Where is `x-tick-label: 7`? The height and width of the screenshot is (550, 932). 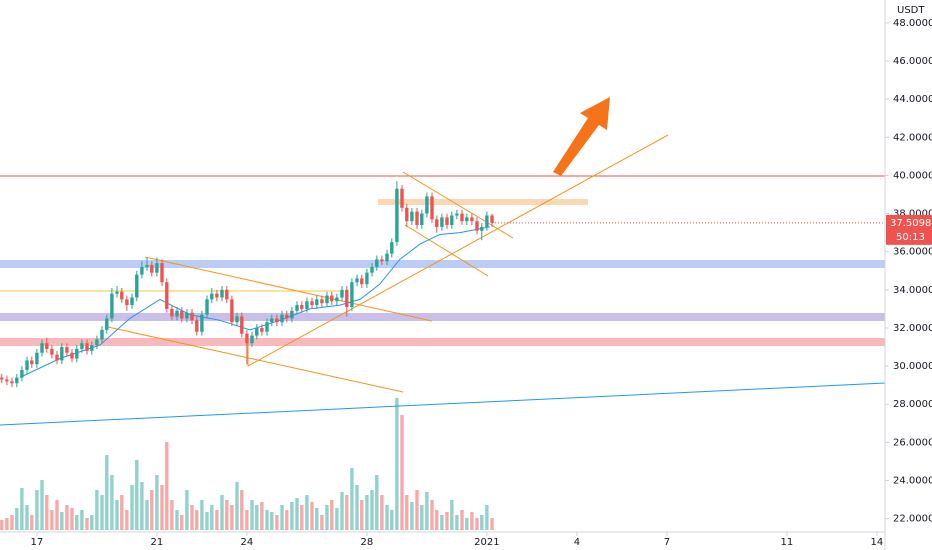 x-tick-label: 7 is located at coordinates (667, 542).